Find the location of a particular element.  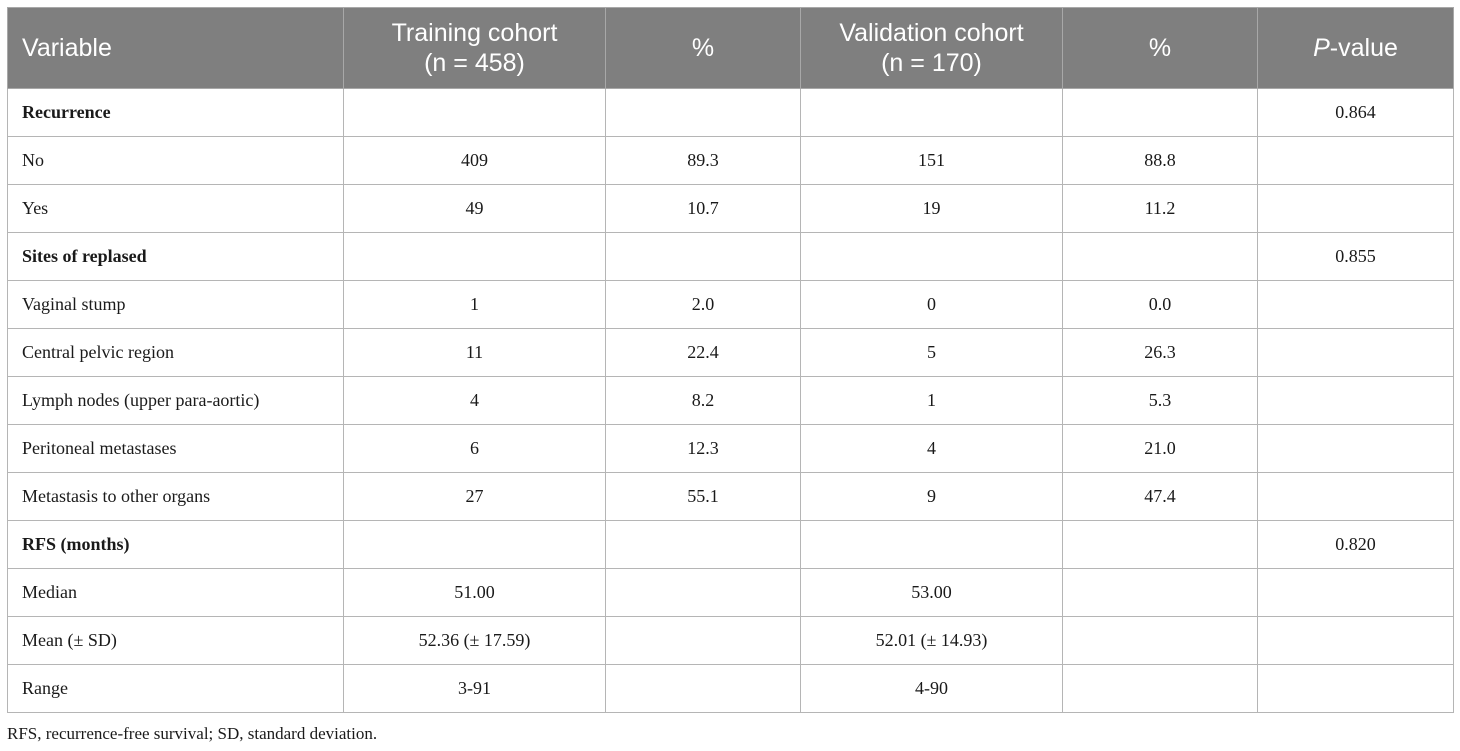

cell-training-count: 3-91 is located at coordinates (474, 688).